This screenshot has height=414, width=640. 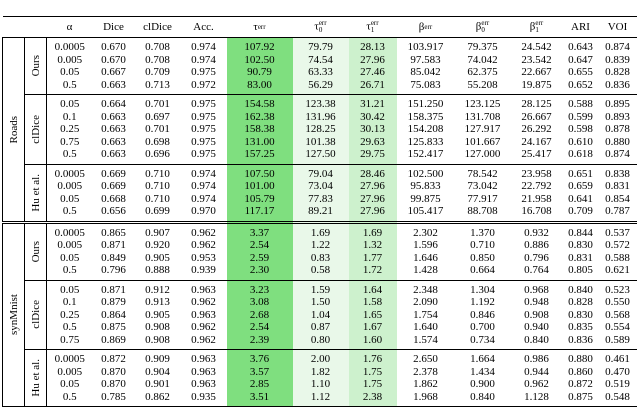 What do you see at coordinates (35, 66) in the screenshot?
I see `method-label: Ours` at bounding box center [35, 66].